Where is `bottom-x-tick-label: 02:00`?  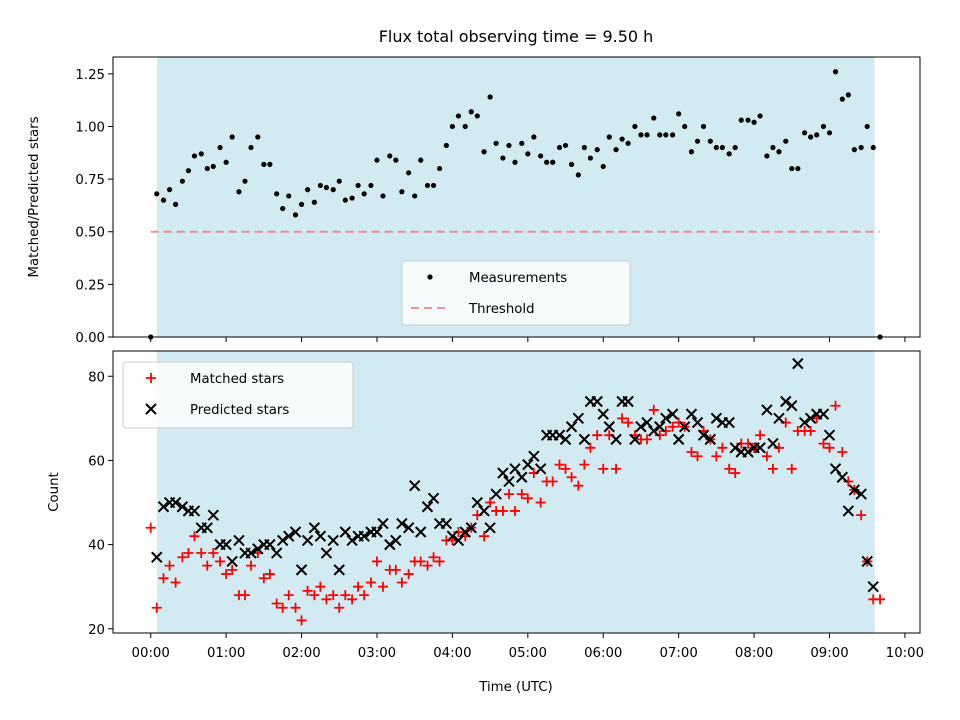 bottom-x-tick-label: 02:00 is located at coordinates (301, 653).